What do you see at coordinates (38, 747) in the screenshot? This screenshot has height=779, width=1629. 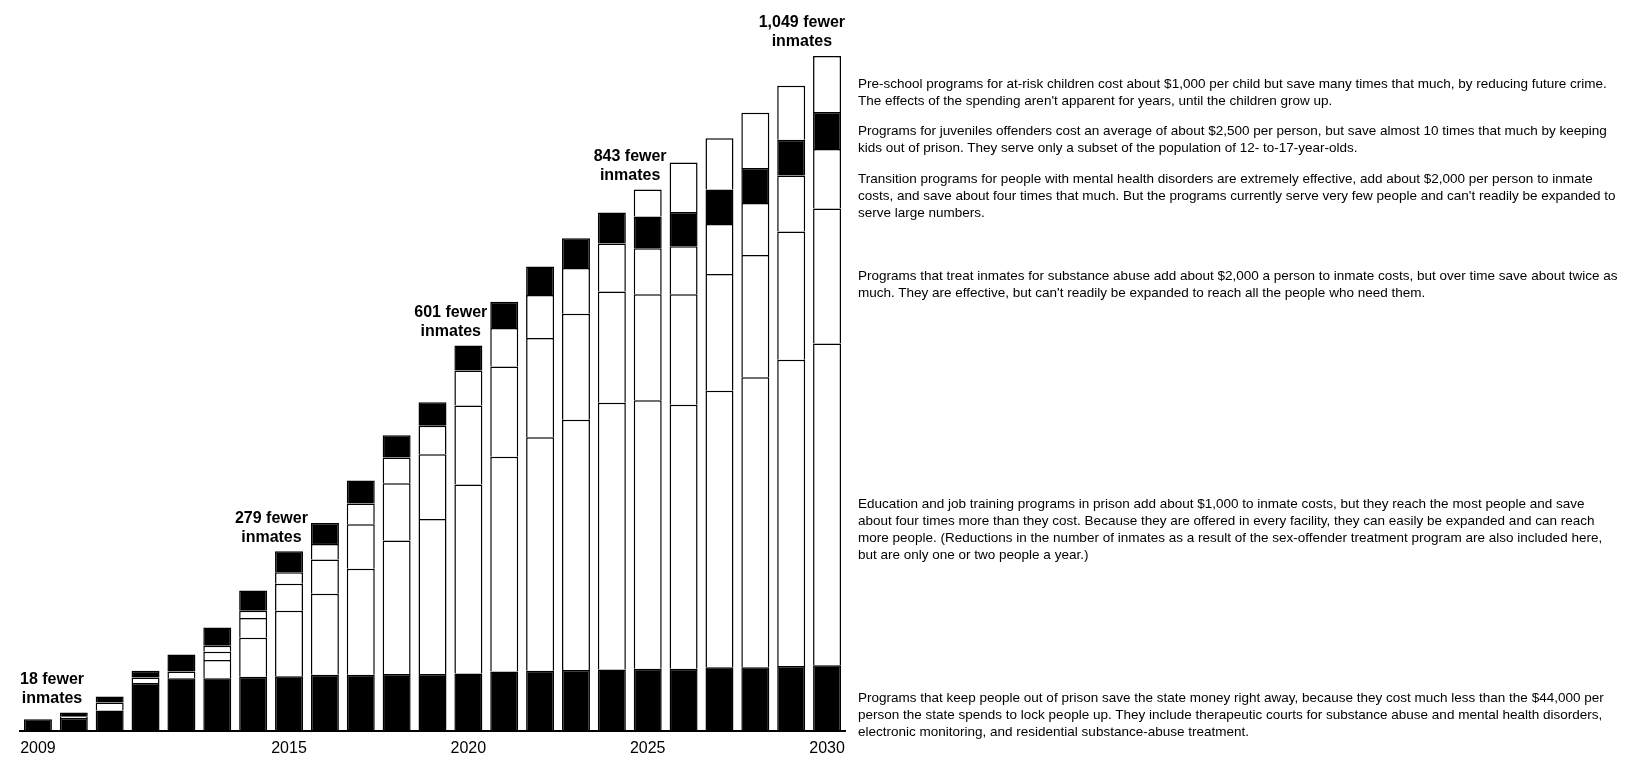 I see `x-tick-label: 2009` at bounding box center [38, 747].